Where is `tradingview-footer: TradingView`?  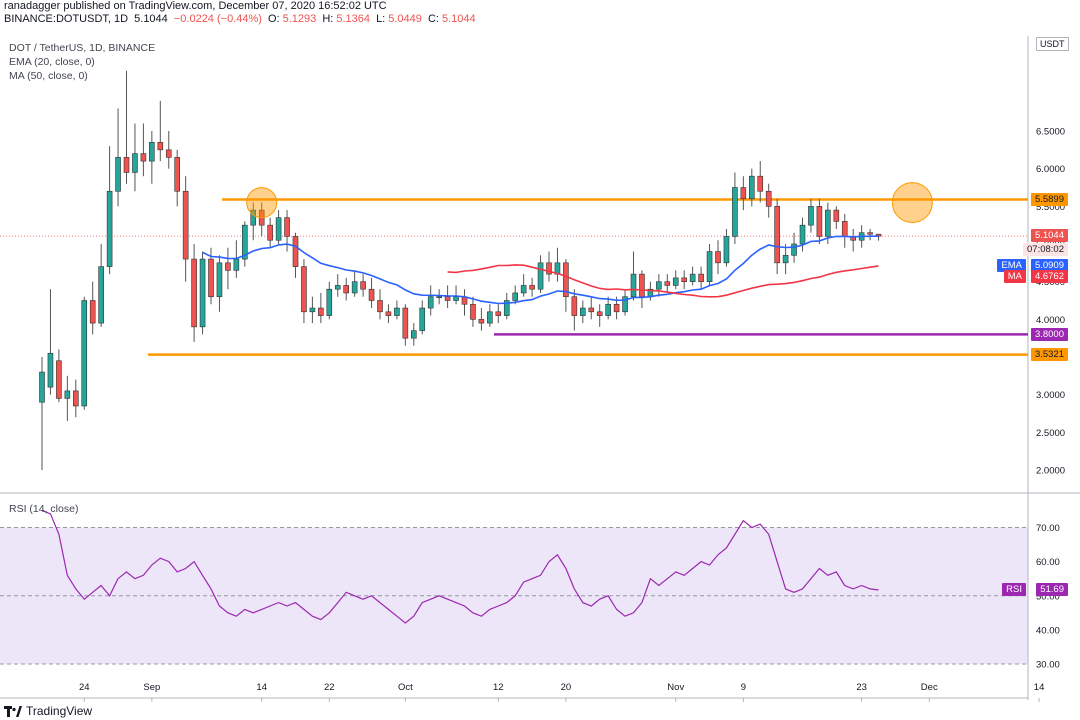
tradingview-footer: TradingView is located at coordinates (48, 711).